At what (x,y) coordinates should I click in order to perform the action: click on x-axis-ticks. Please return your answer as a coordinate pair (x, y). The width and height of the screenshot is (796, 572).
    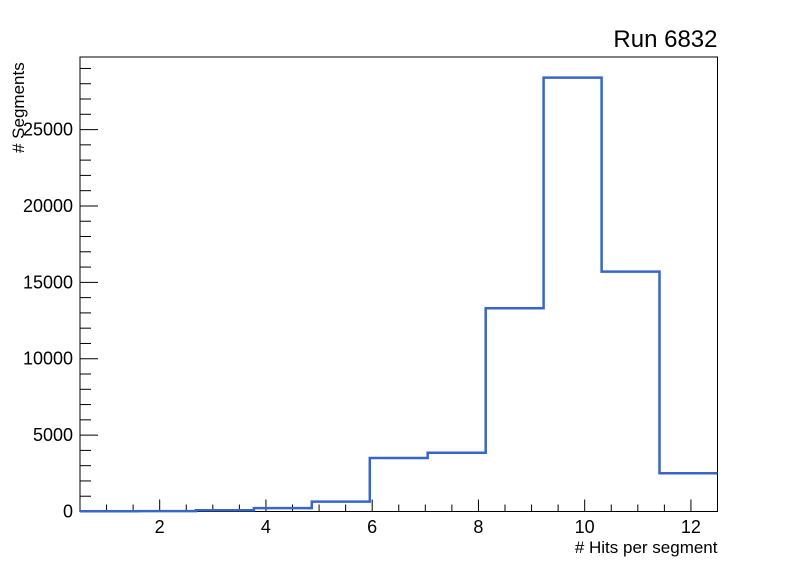
    Looking at the image, I should click on (399, 505).